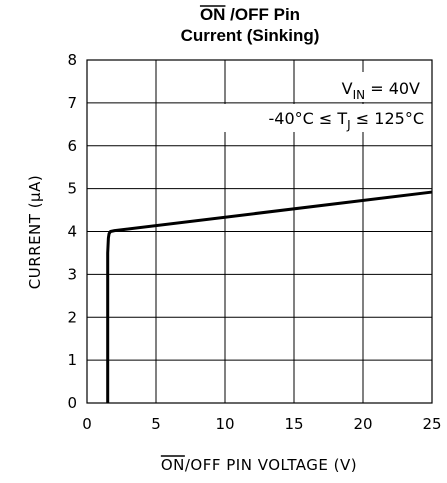 Image resolution: width=447 pixels, height=483 pixels. I want to click on y-axis-label: CURRENT (μA), so click(35, 232).